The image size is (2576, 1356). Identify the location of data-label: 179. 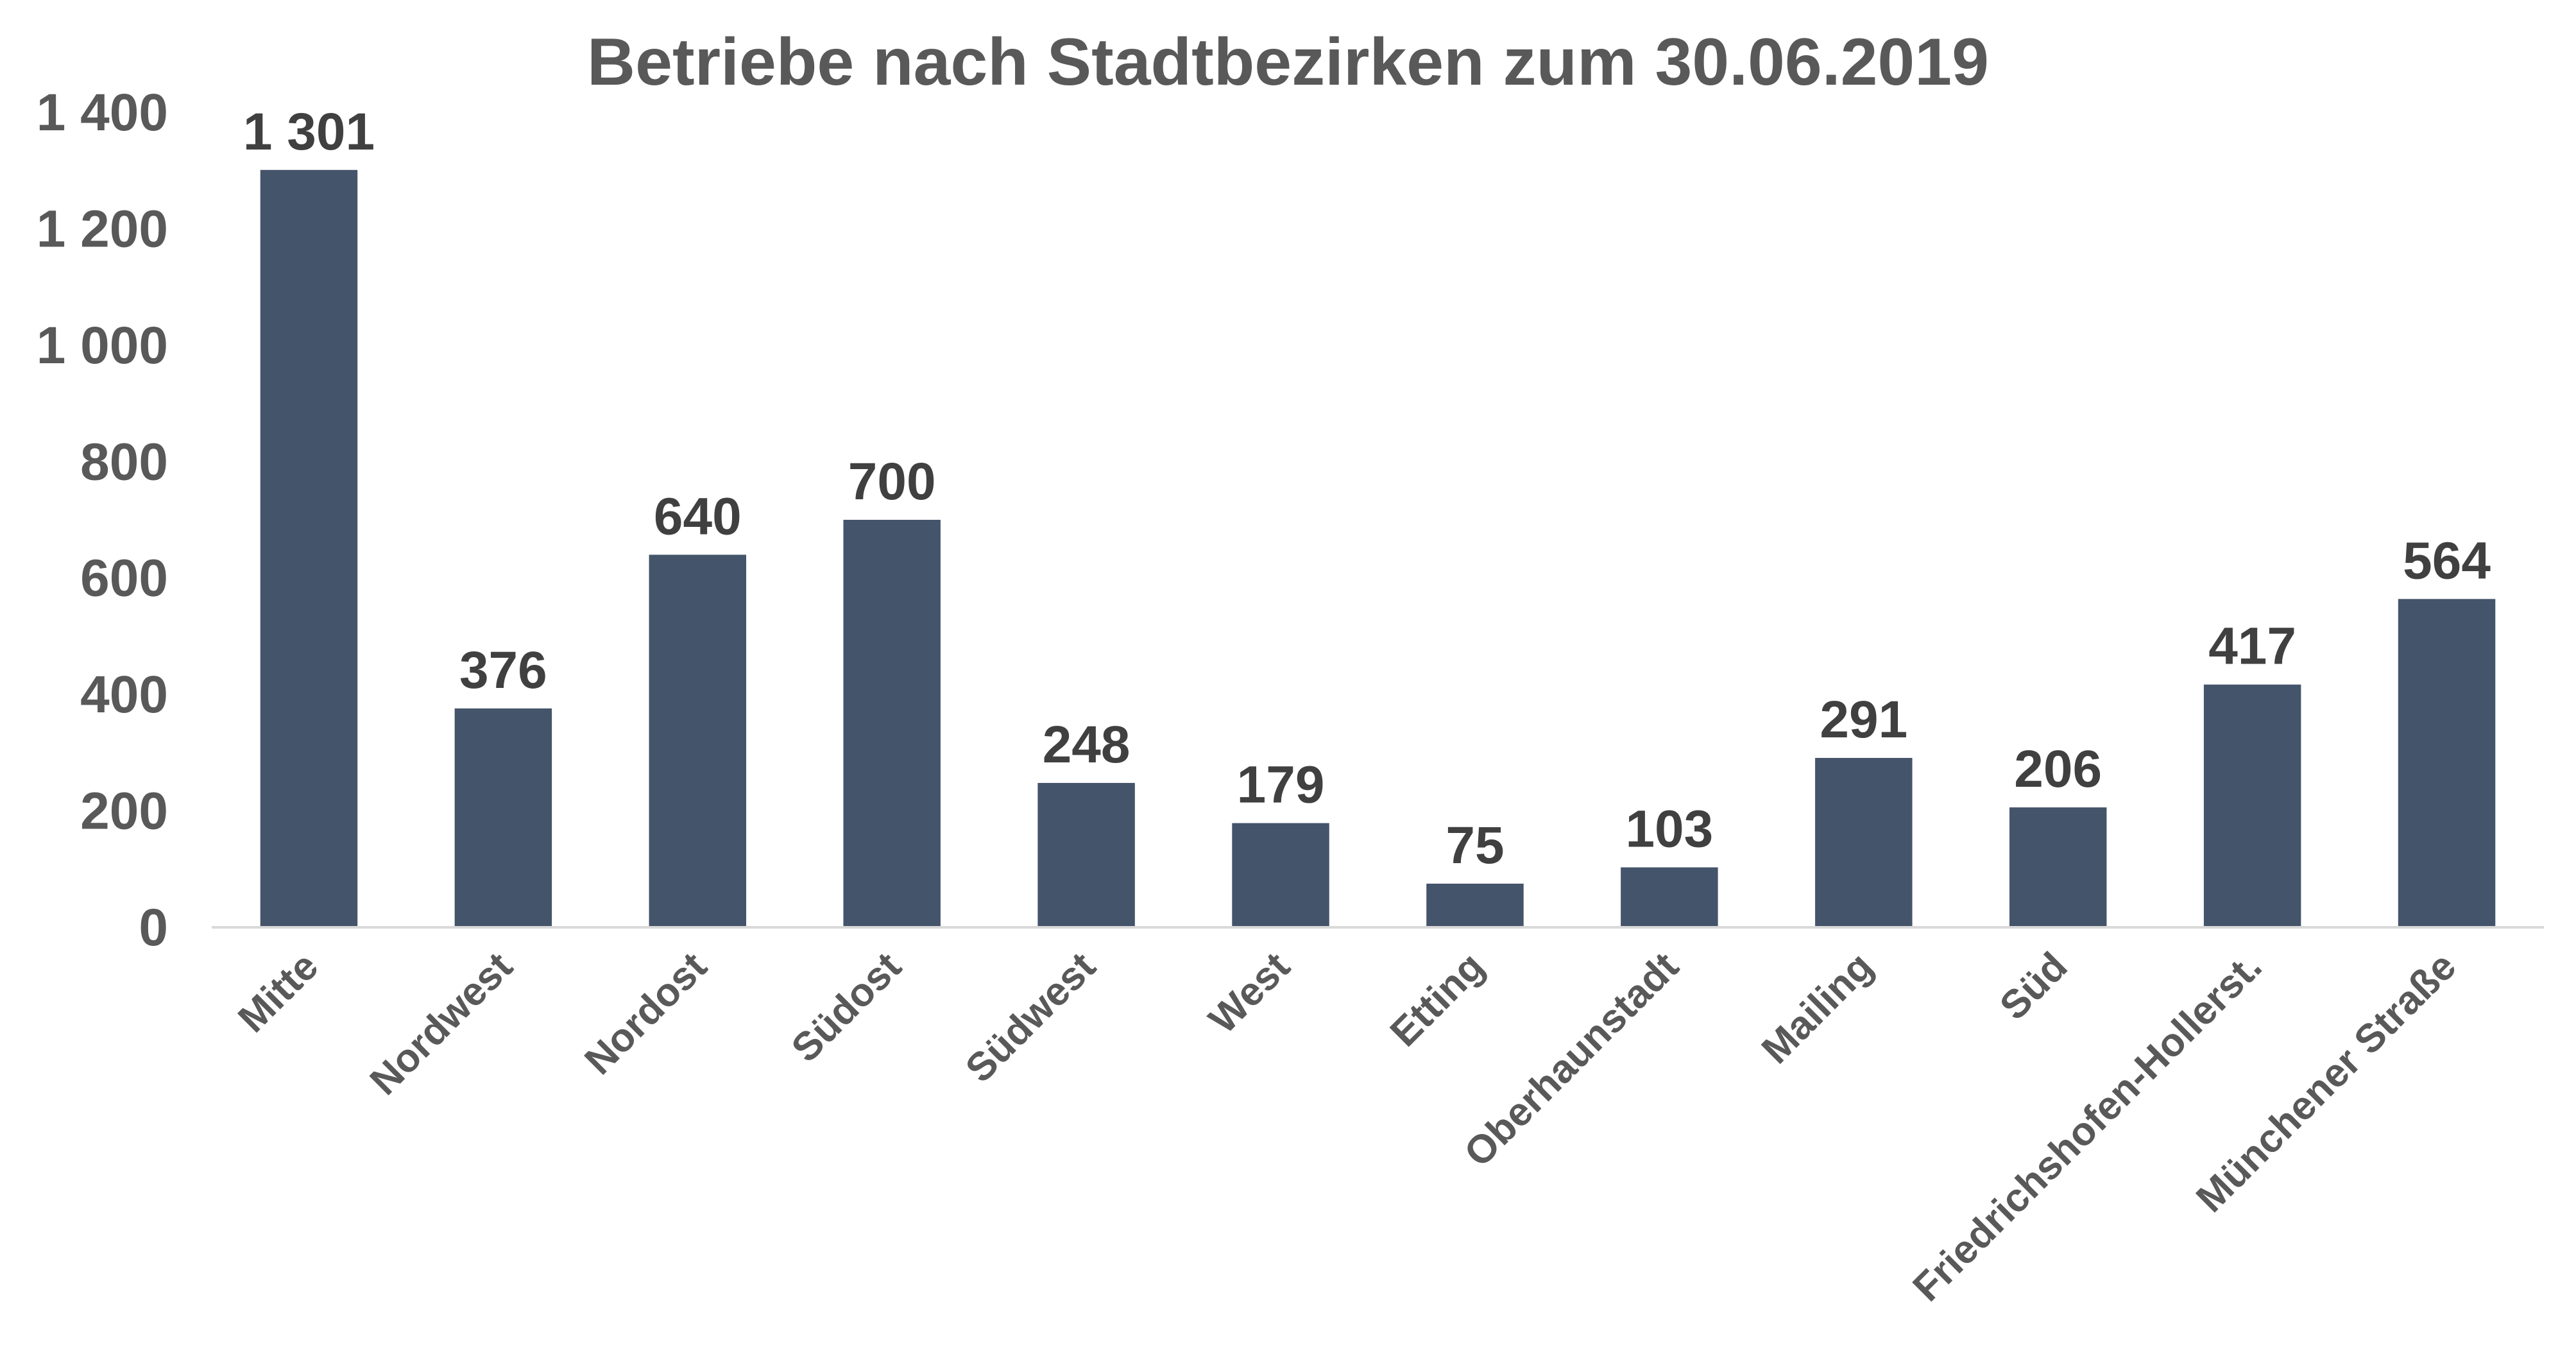
(1281, 785).